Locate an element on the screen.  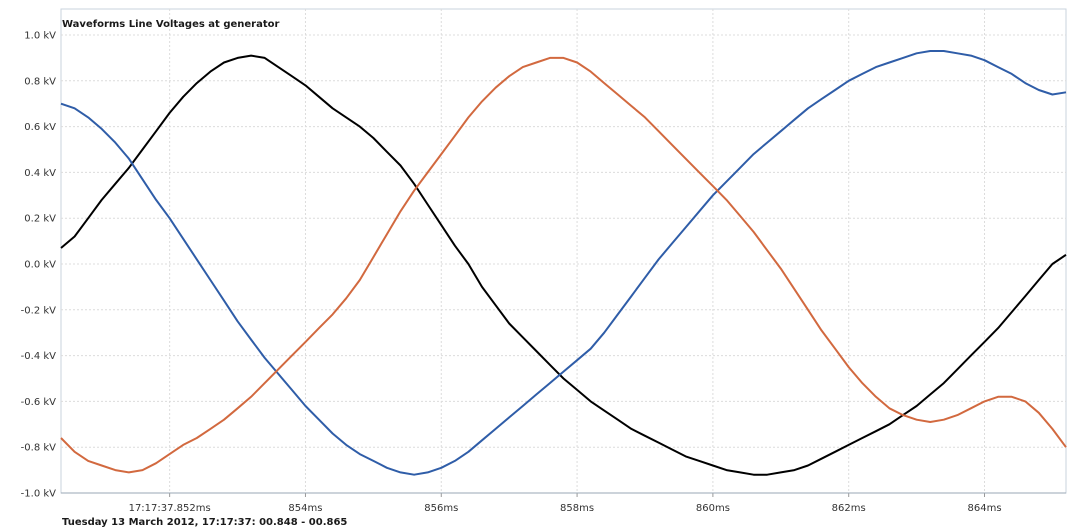
y-tick-label: 0.8 kV is located at coordinates (40, 81).